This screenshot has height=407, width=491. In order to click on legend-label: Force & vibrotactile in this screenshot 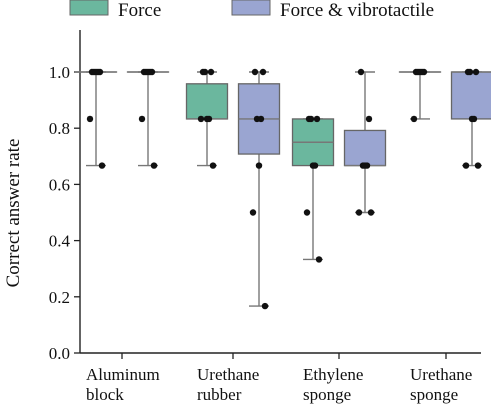, I will do `click(357, 10)`.